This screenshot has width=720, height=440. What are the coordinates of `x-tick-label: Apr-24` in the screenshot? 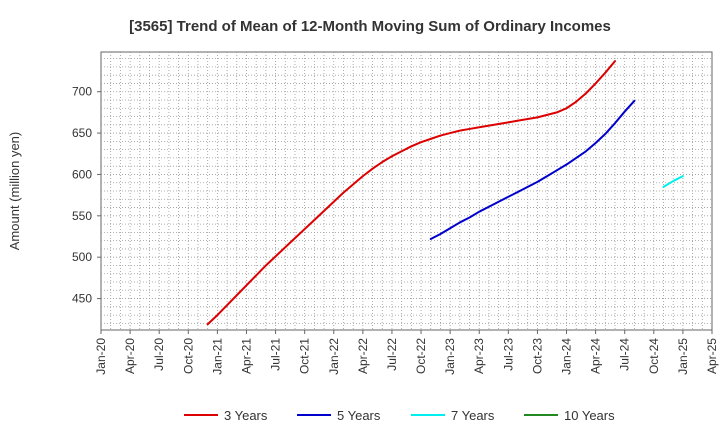 It's located at (596, 356).